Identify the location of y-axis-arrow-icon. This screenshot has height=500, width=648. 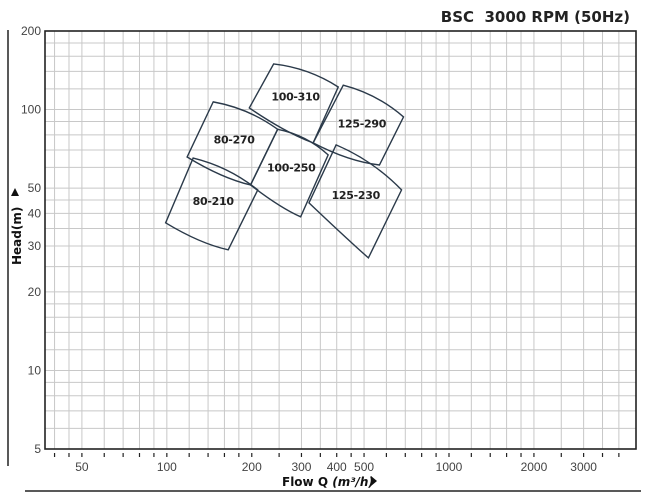
(15, 192).